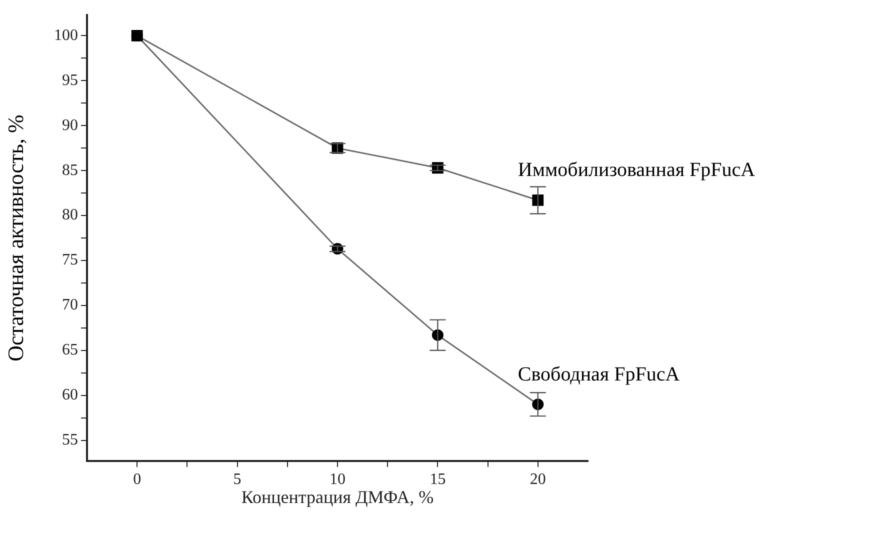 This screenshot has width=873, height=533. I want to click on series-label: Свободная FpFucA, so click(599, 374).